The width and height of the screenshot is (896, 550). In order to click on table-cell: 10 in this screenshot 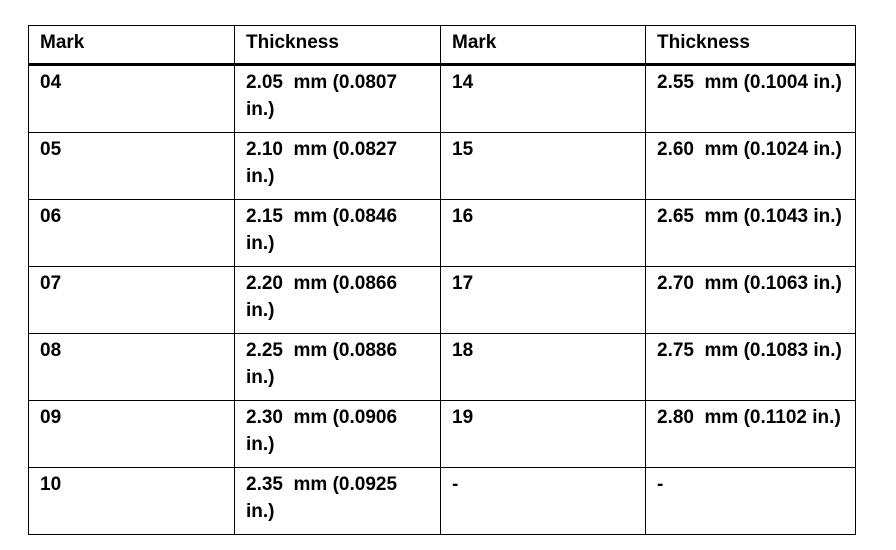, I will do `click(131, 501)`.